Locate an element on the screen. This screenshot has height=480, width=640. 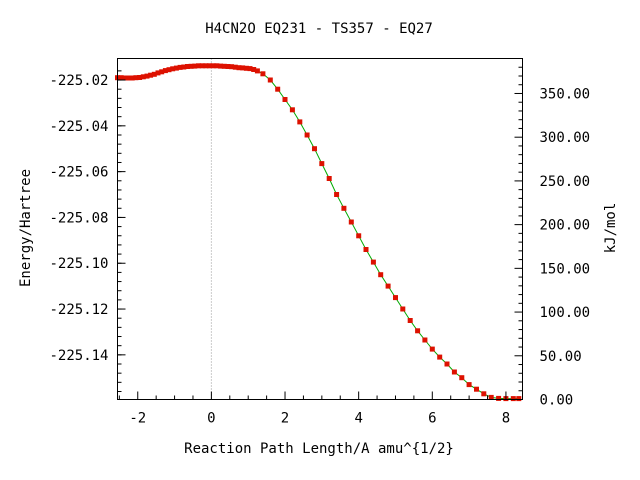
y2-tick-label: 350.00 is located at coordinates (565, 94).